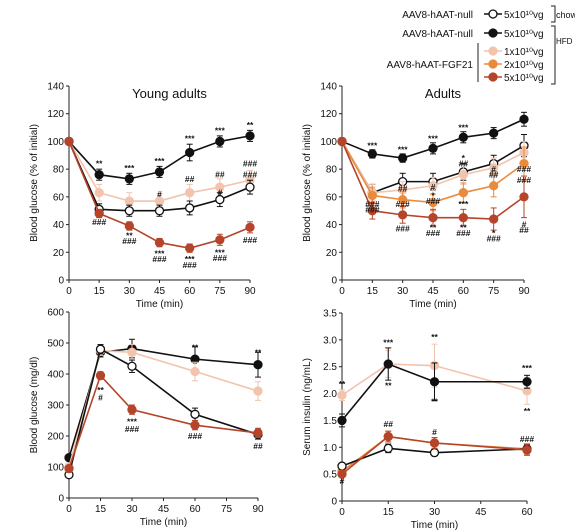 The height and width of the screenshot is (531, 575). Describe the element at coordinates (524, 291) in the screenshot. I see `x-tick-label: 90` at that location.